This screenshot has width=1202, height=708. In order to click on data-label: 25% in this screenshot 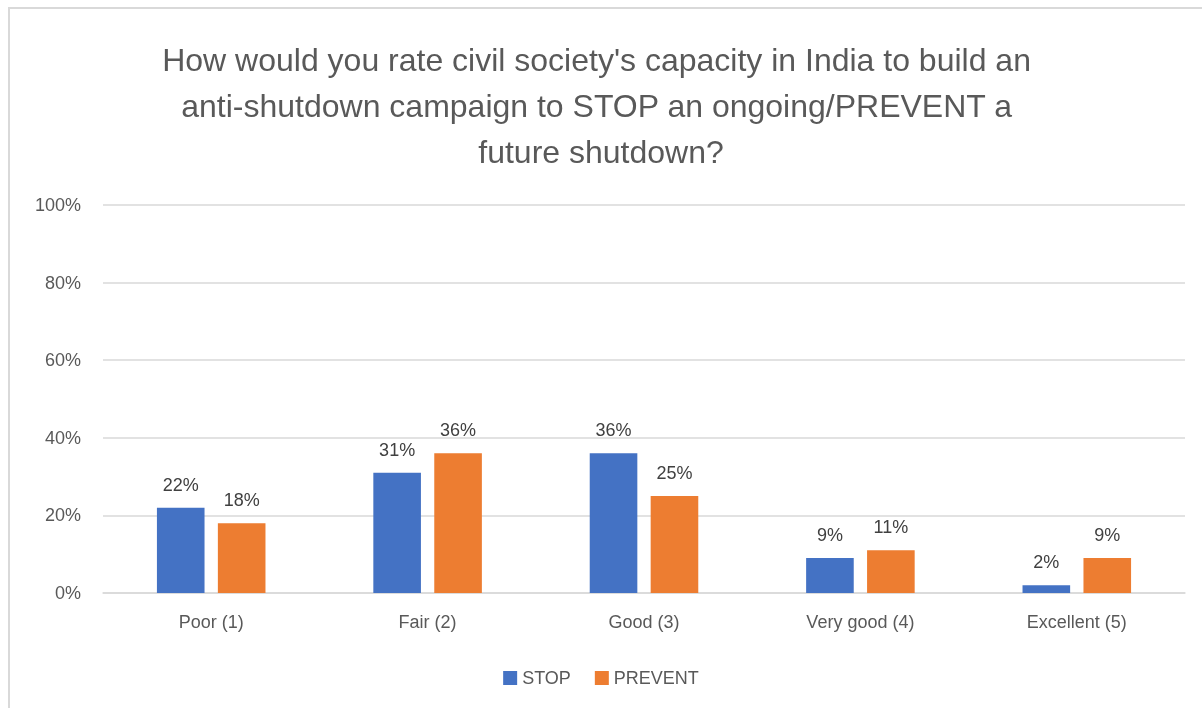, I will do `click(674, 473)`.